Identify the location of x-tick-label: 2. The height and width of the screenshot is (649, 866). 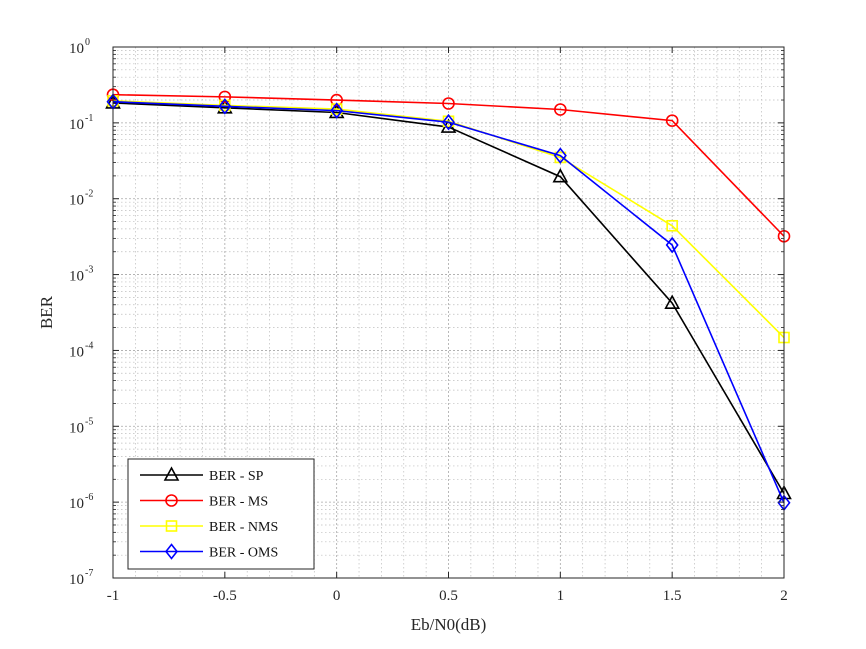
(784, 596).